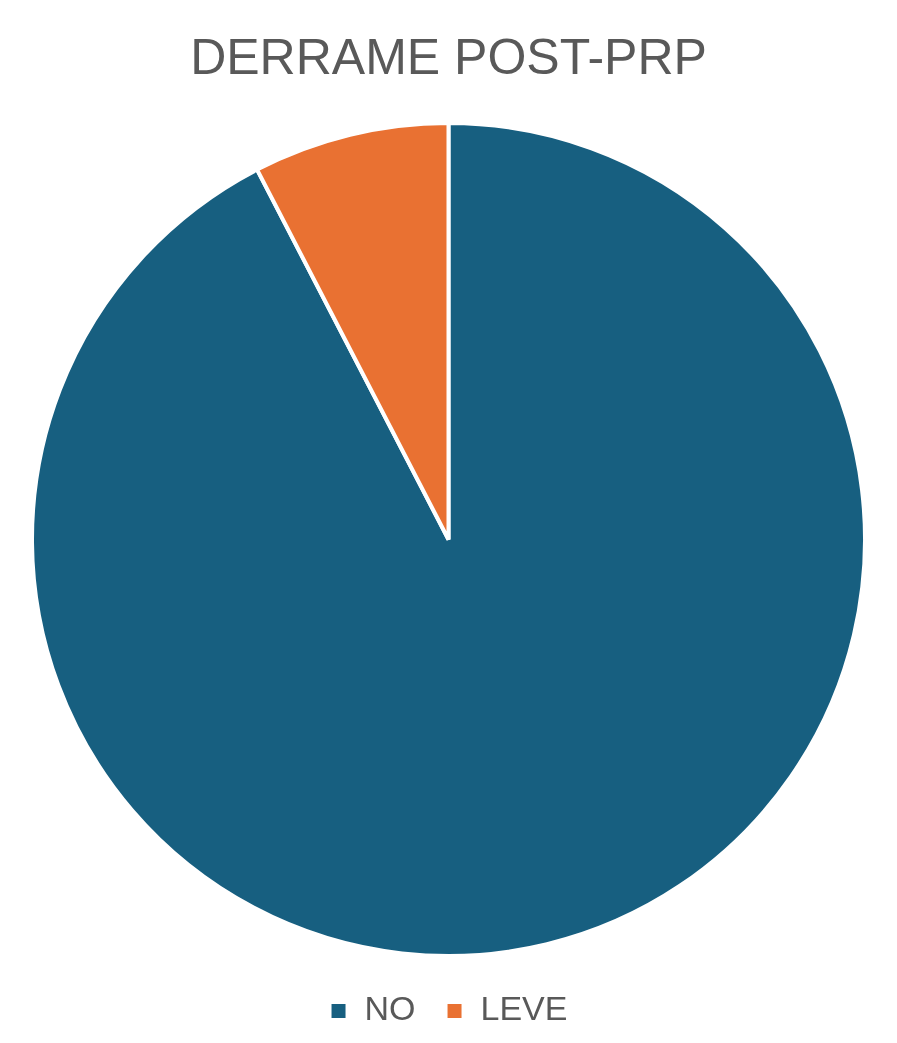 Image resolution: width=897 pixels, height=1043 pixels. I want to click on legend-label: NO, so click(390, 1008).